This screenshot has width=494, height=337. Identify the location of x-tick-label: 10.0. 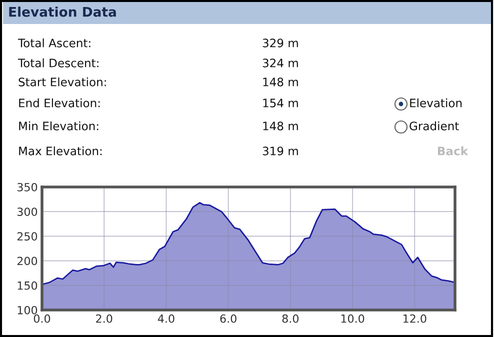
(352, 318).